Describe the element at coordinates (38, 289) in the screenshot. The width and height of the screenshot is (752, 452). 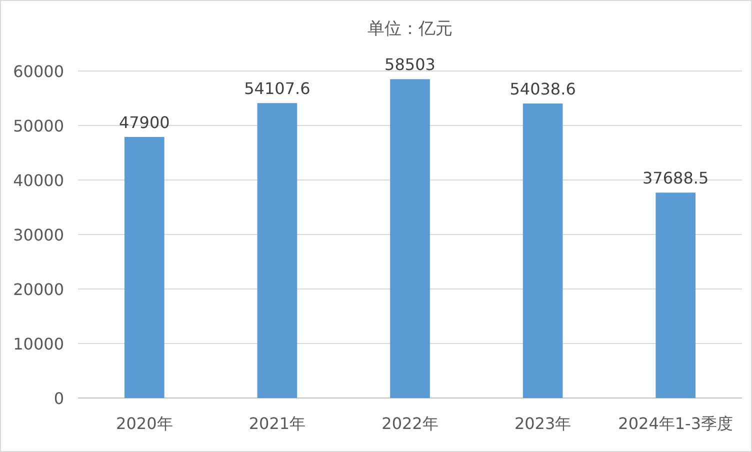
I see `y-tick-label: 20000` at that location.